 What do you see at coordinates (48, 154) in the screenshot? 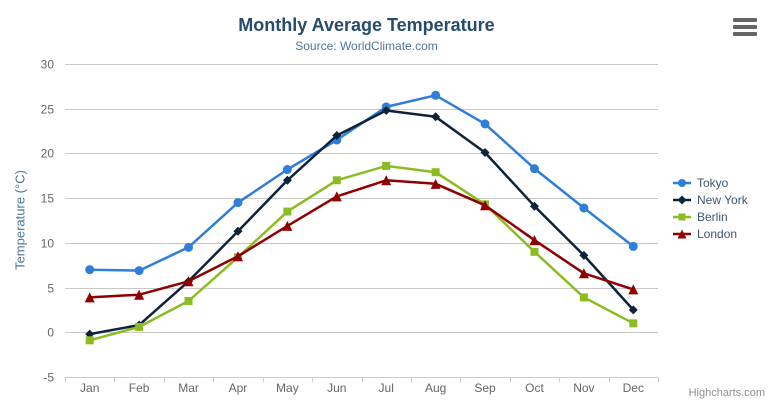
I see `y-axis-label: 20` at bounding box center [48, 154].